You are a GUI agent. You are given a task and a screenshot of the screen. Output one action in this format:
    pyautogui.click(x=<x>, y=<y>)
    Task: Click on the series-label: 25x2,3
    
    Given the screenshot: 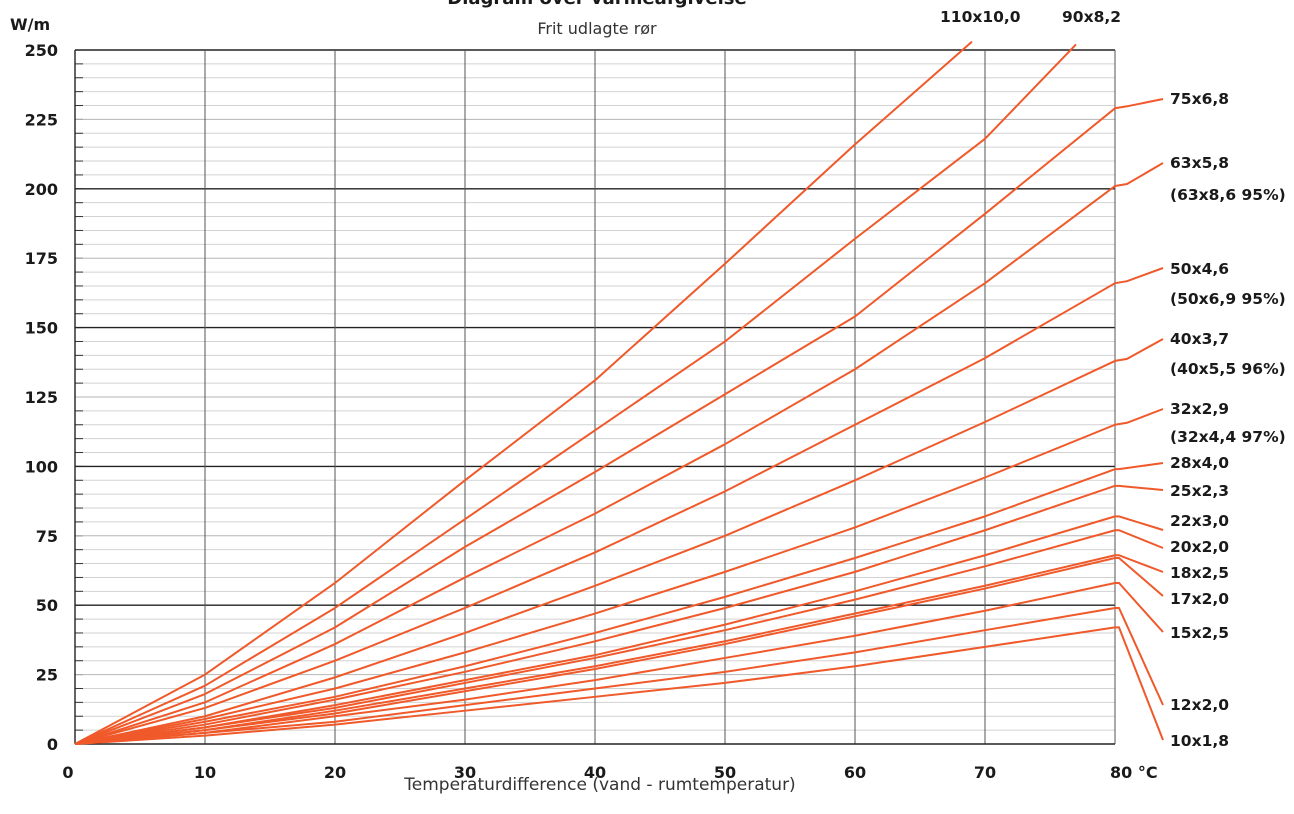 What is the action you would take?
    pyautogui.click(x=1199, y=491)
    